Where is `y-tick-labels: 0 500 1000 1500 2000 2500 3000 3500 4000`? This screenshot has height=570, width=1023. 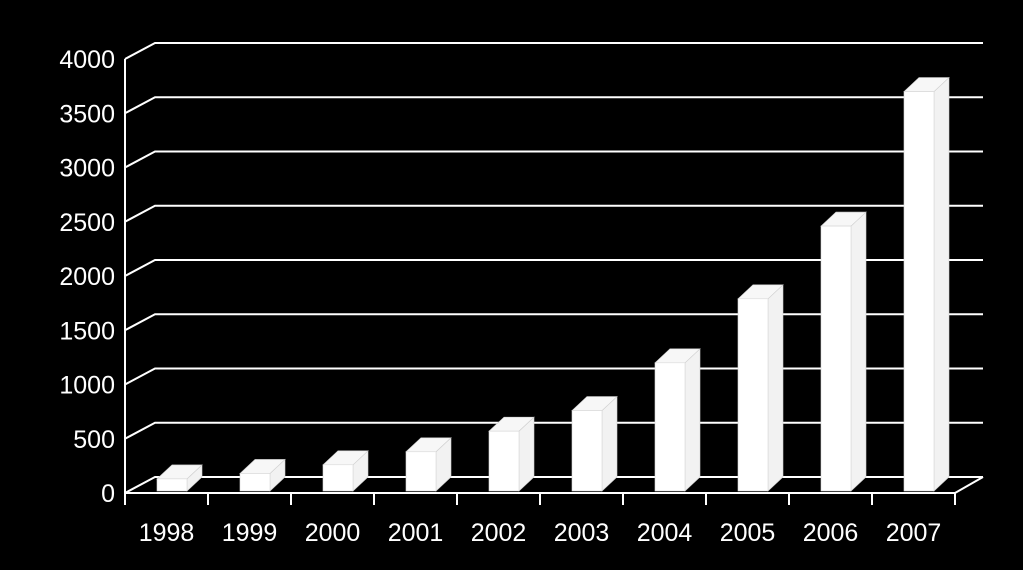 y-tick-labels: 0 500 1000 1500 2000 2500 3000 3500 4000 is located at coordinates (87, 277).